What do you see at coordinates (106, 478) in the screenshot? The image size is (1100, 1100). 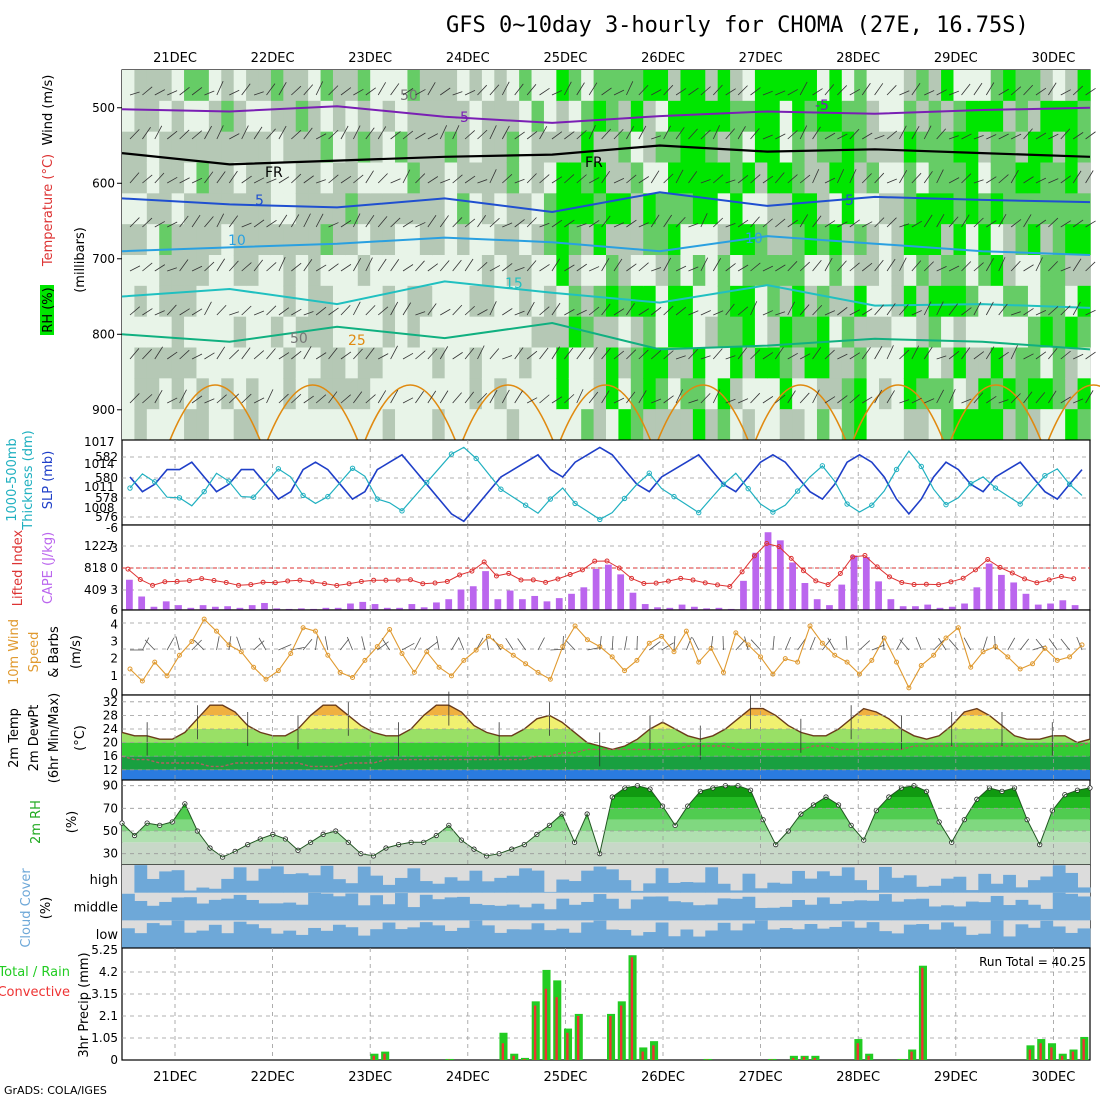 I see `thickness-tick-label: 580` at bounding box center [106, 478].